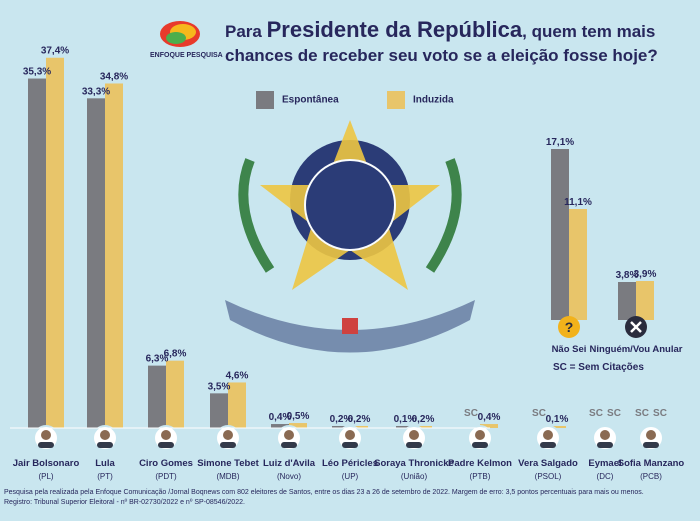 This screenshot has width=700, height=521. I want to click on candidate-party: (MDB), so click(227, 476).